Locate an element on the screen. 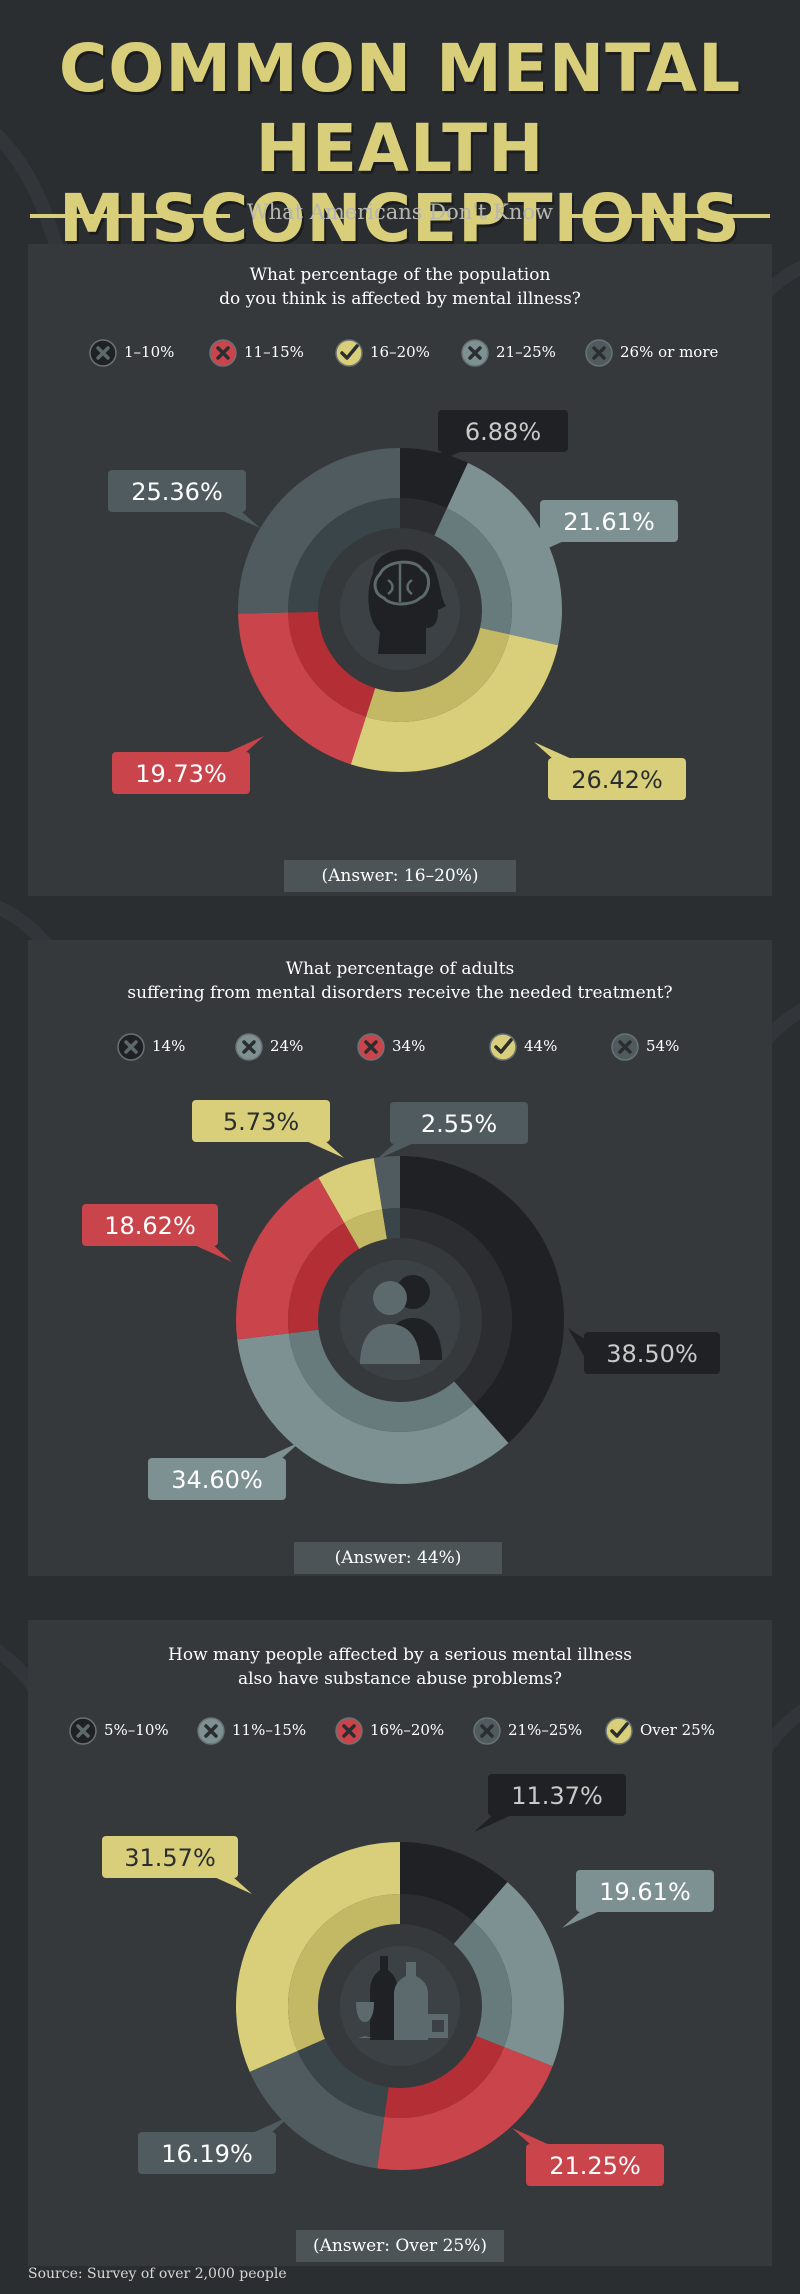 The image size is (800, 2294). data-label-text: 31.57% is located at coordinates (170, 1858).